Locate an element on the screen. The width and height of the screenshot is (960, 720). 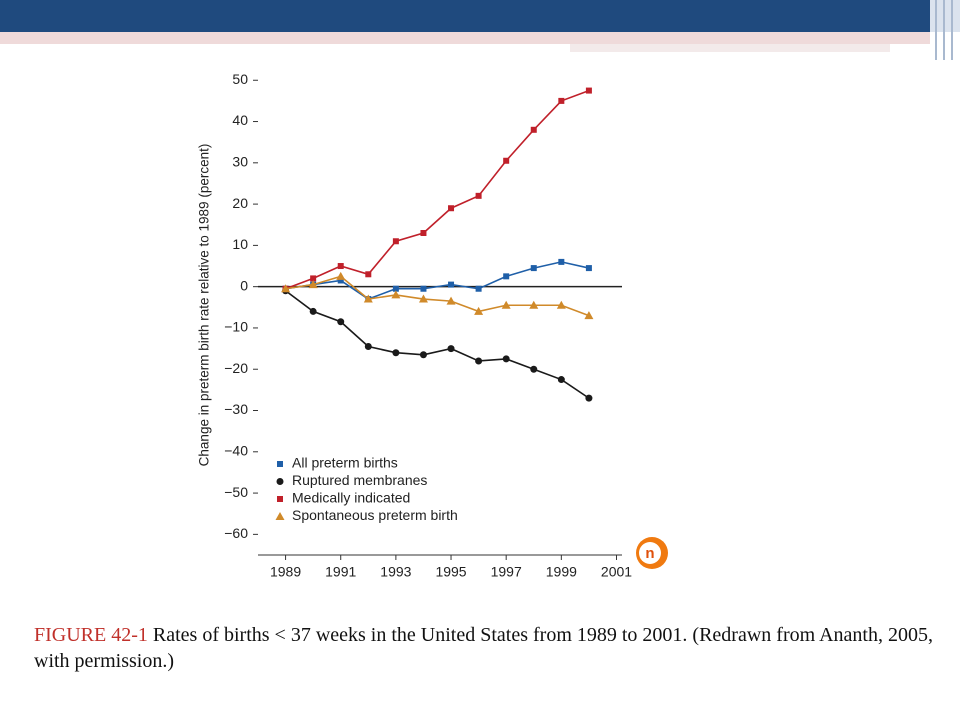
x-tick-label: 2001 is located at coordinates (616, 572).